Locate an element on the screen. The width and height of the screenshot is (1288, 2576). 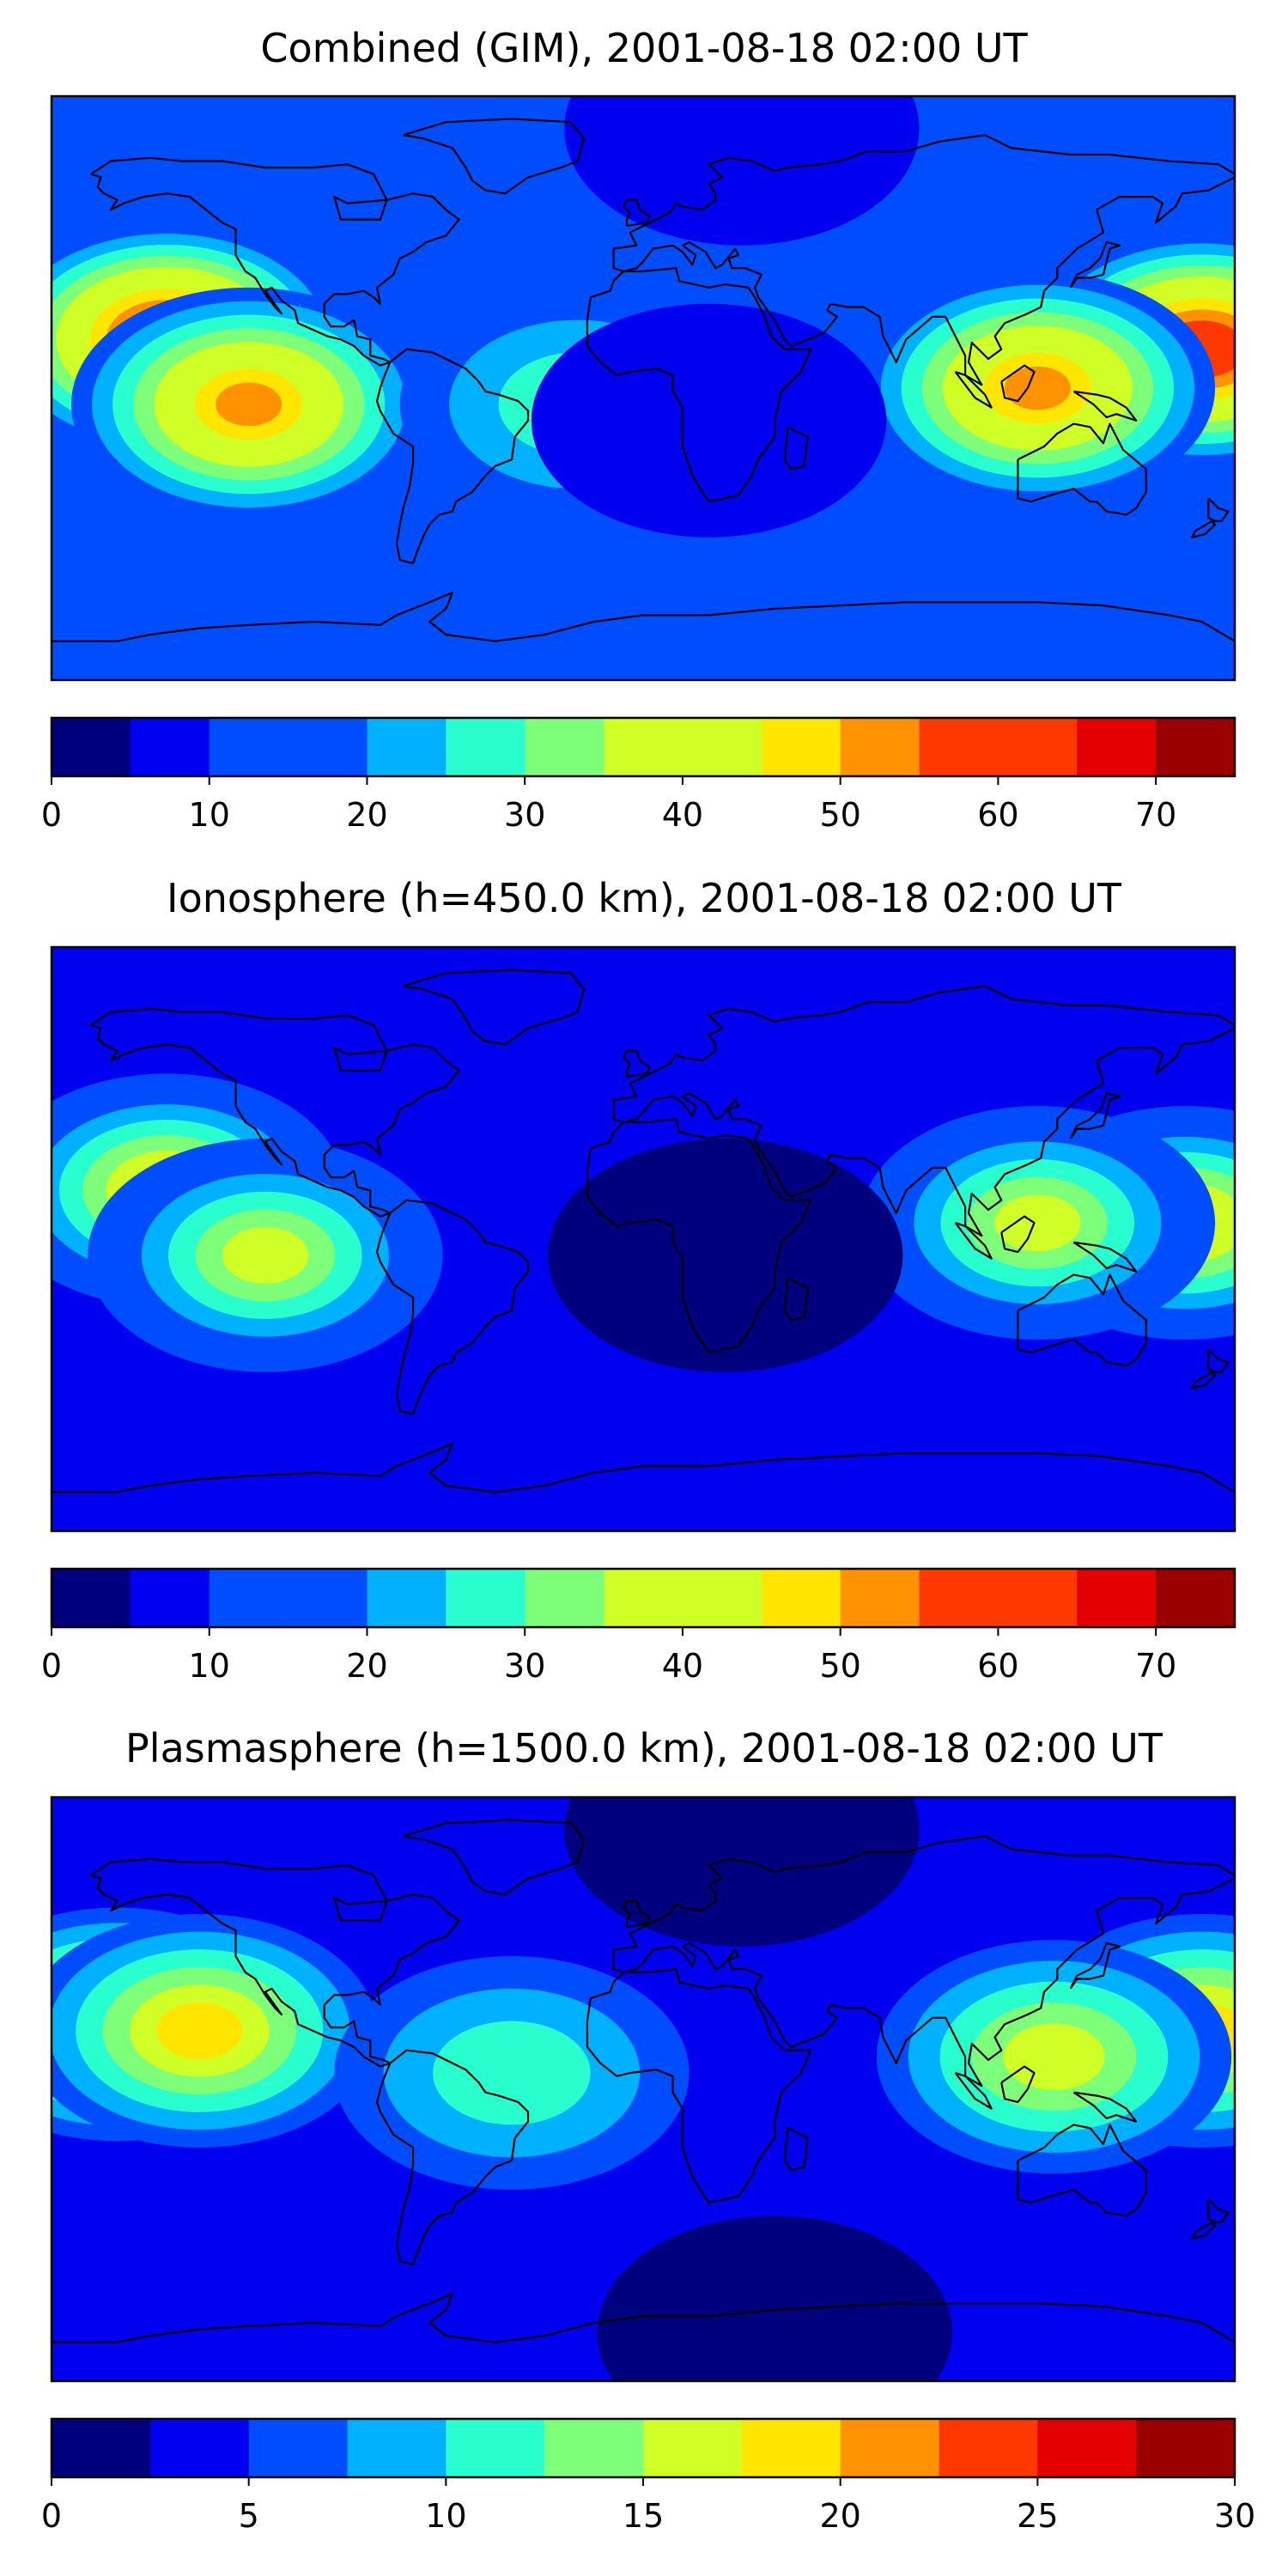
colorbar-tick-label: 25 is located at coordinates (1038, 2516).